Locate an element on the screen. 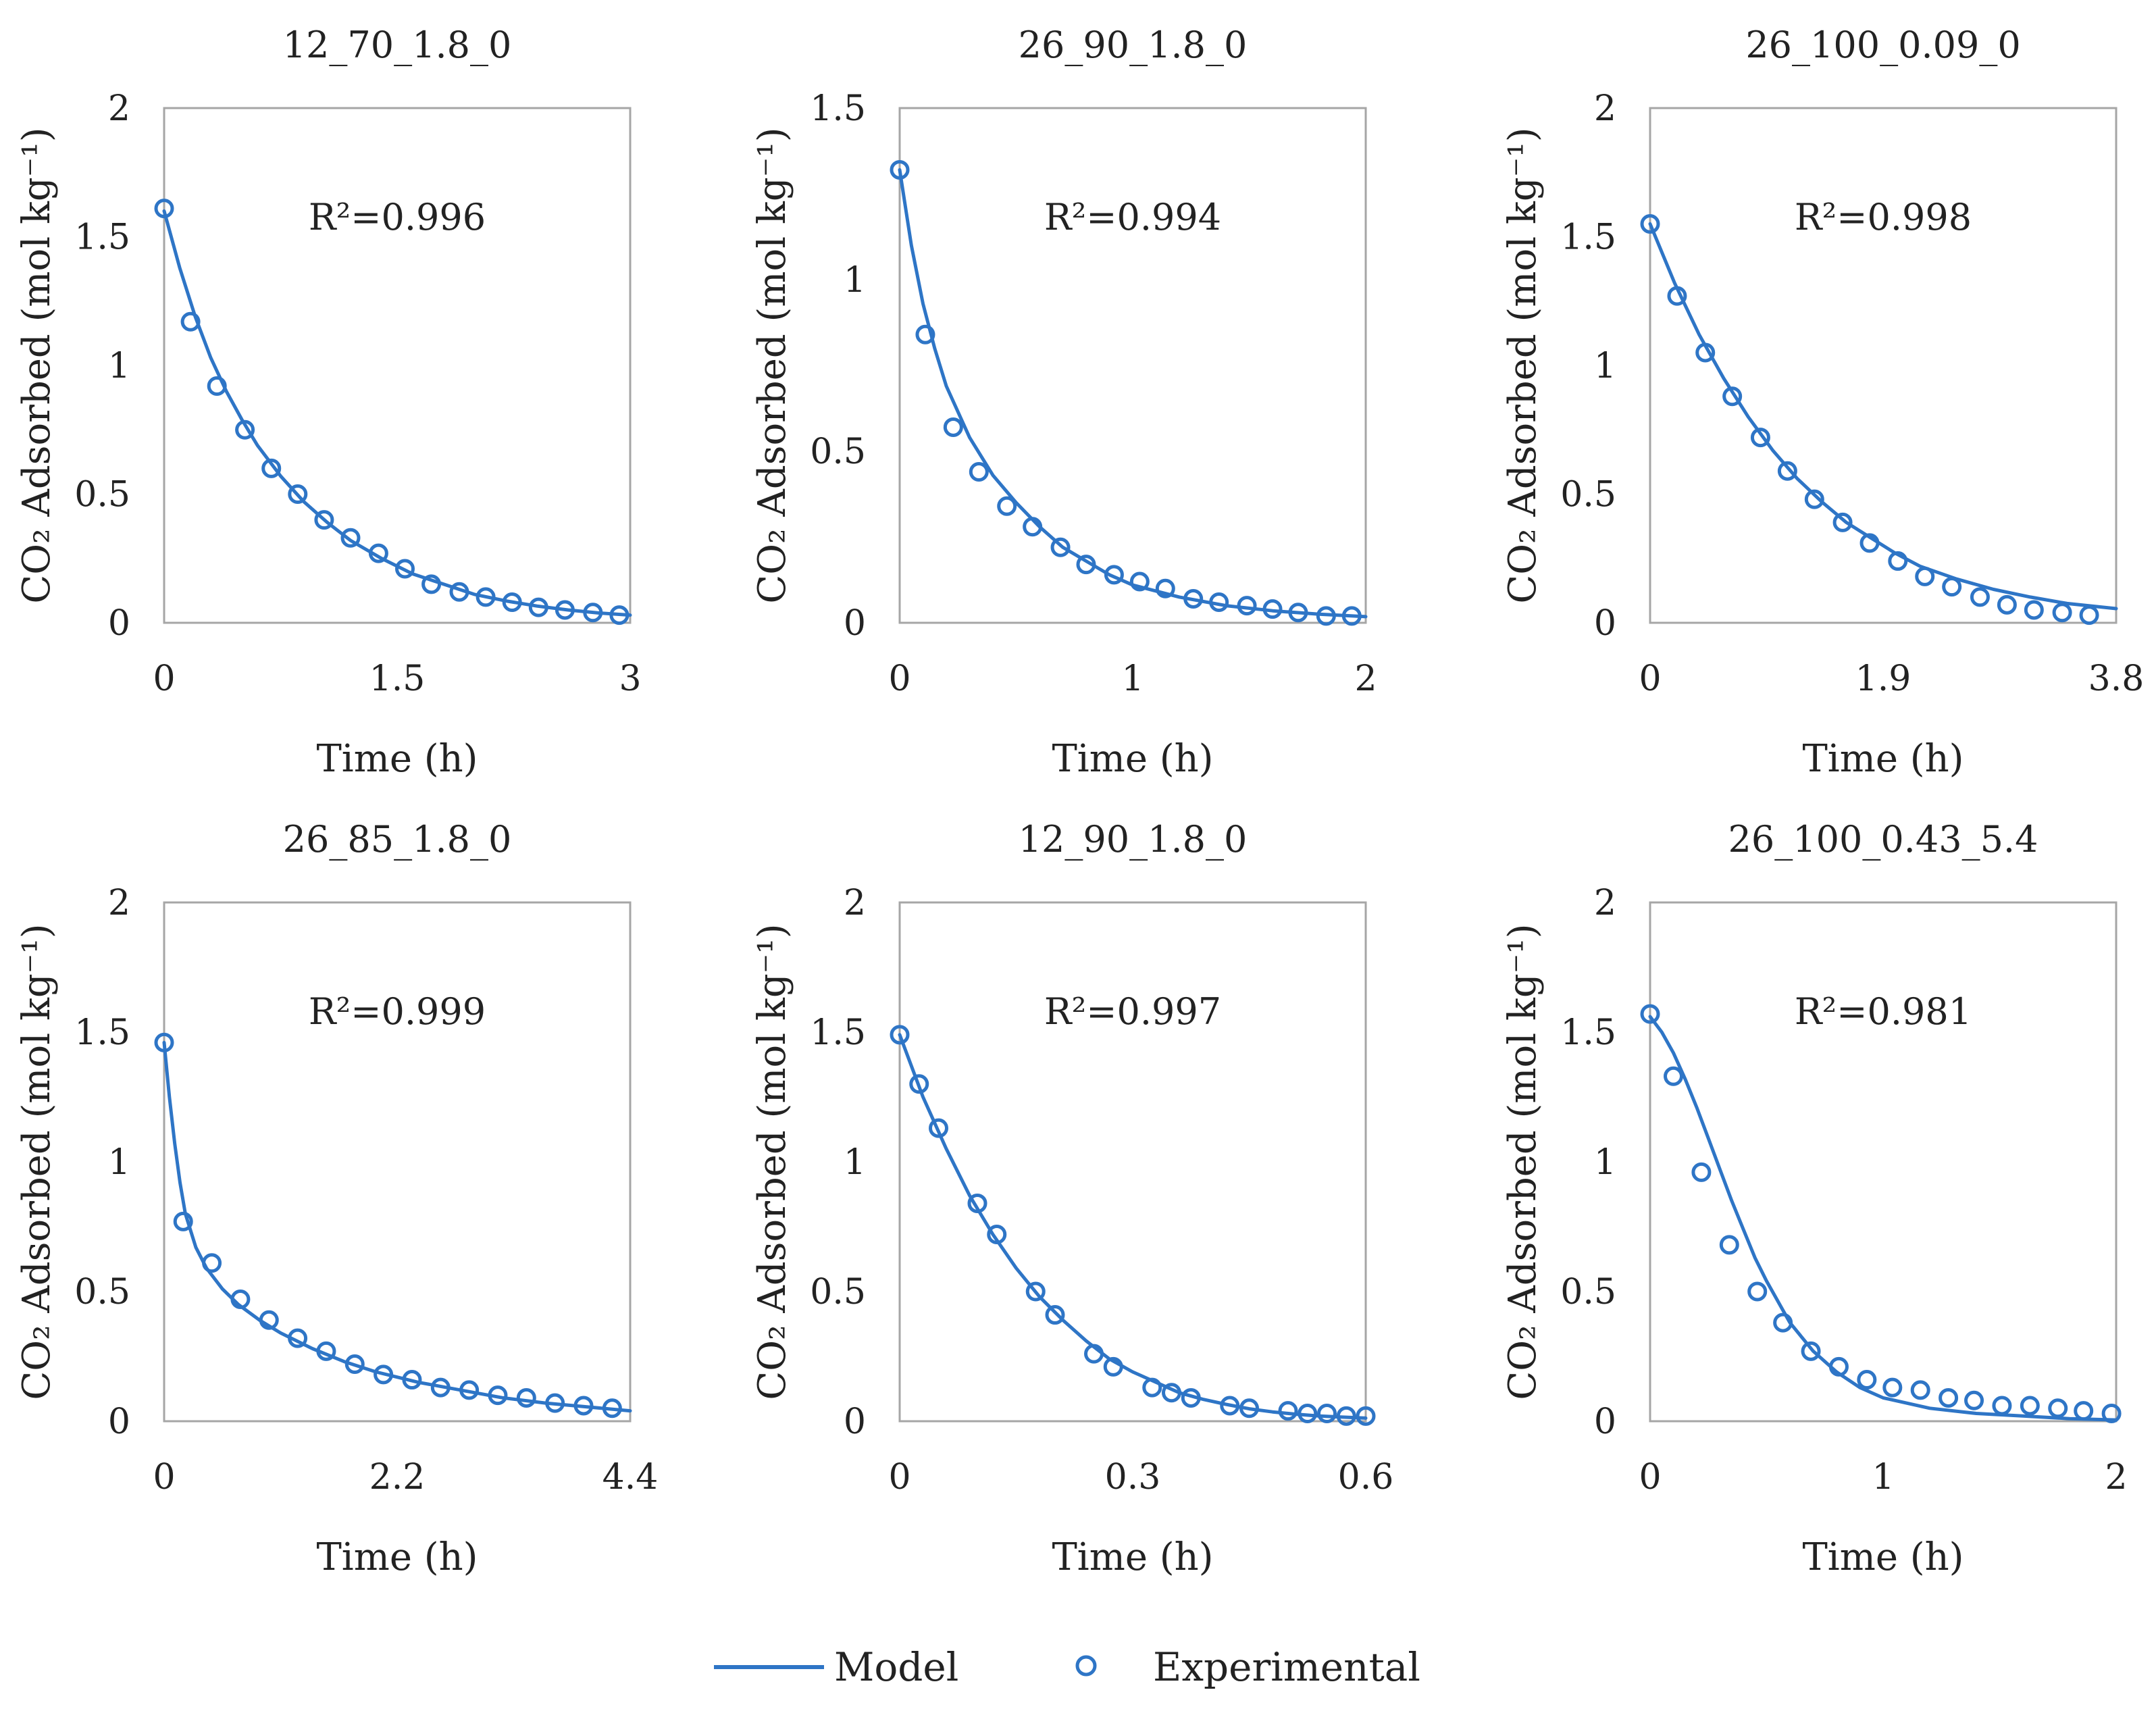 The width and height of the screenshot is (2156, 1711). r2-annotation: R²=0.998 is located at coordinates (1883, 217).